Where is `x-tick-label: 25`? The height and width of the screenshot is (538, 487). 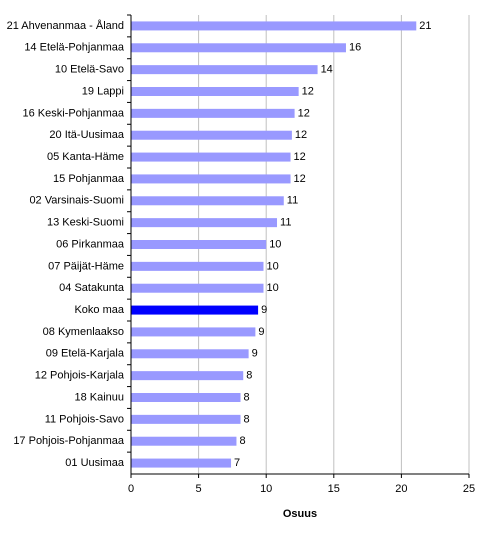 x-tick-label: 25 is located at coordinates (469, 489).